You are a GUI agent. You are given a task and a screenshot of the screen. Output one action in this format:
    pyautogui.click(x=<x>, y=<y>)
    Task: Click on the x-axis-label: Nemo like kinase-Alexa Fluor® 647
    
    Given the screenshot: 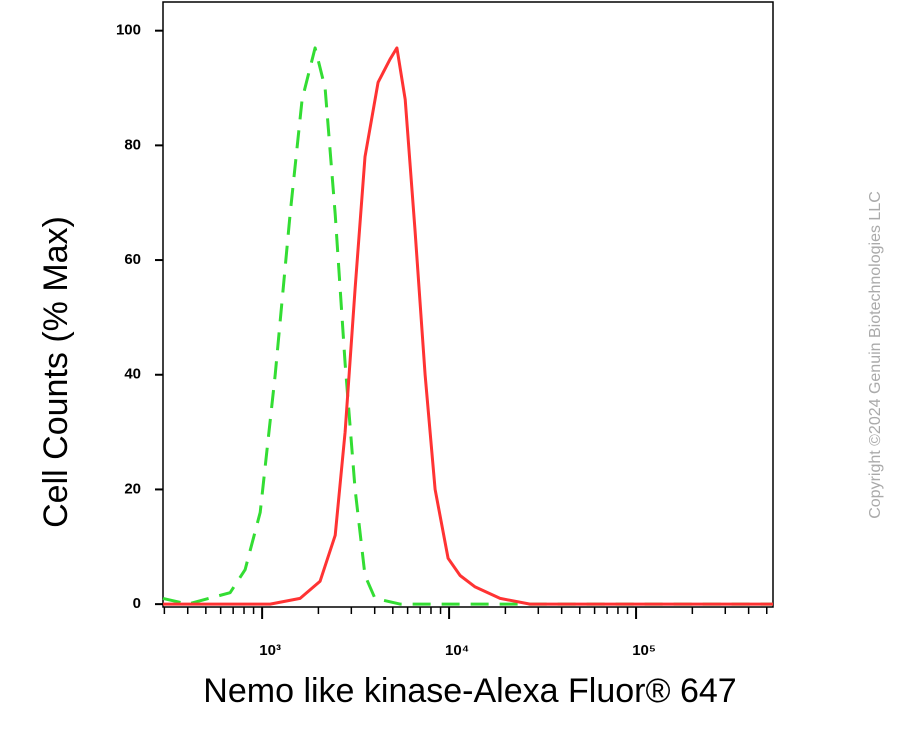 What is the action you would take?
    pyautogui.click(x=469, y=691)
    